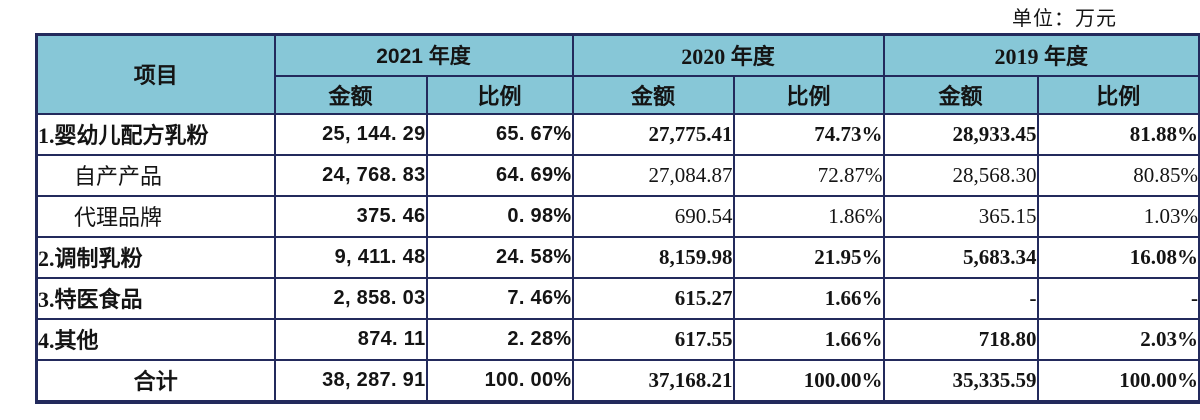  What do you see at coordinates (1118, 94) in the screenshot?
I see `header-ratio-2019: 比例` at bounding box center [1118, 94].